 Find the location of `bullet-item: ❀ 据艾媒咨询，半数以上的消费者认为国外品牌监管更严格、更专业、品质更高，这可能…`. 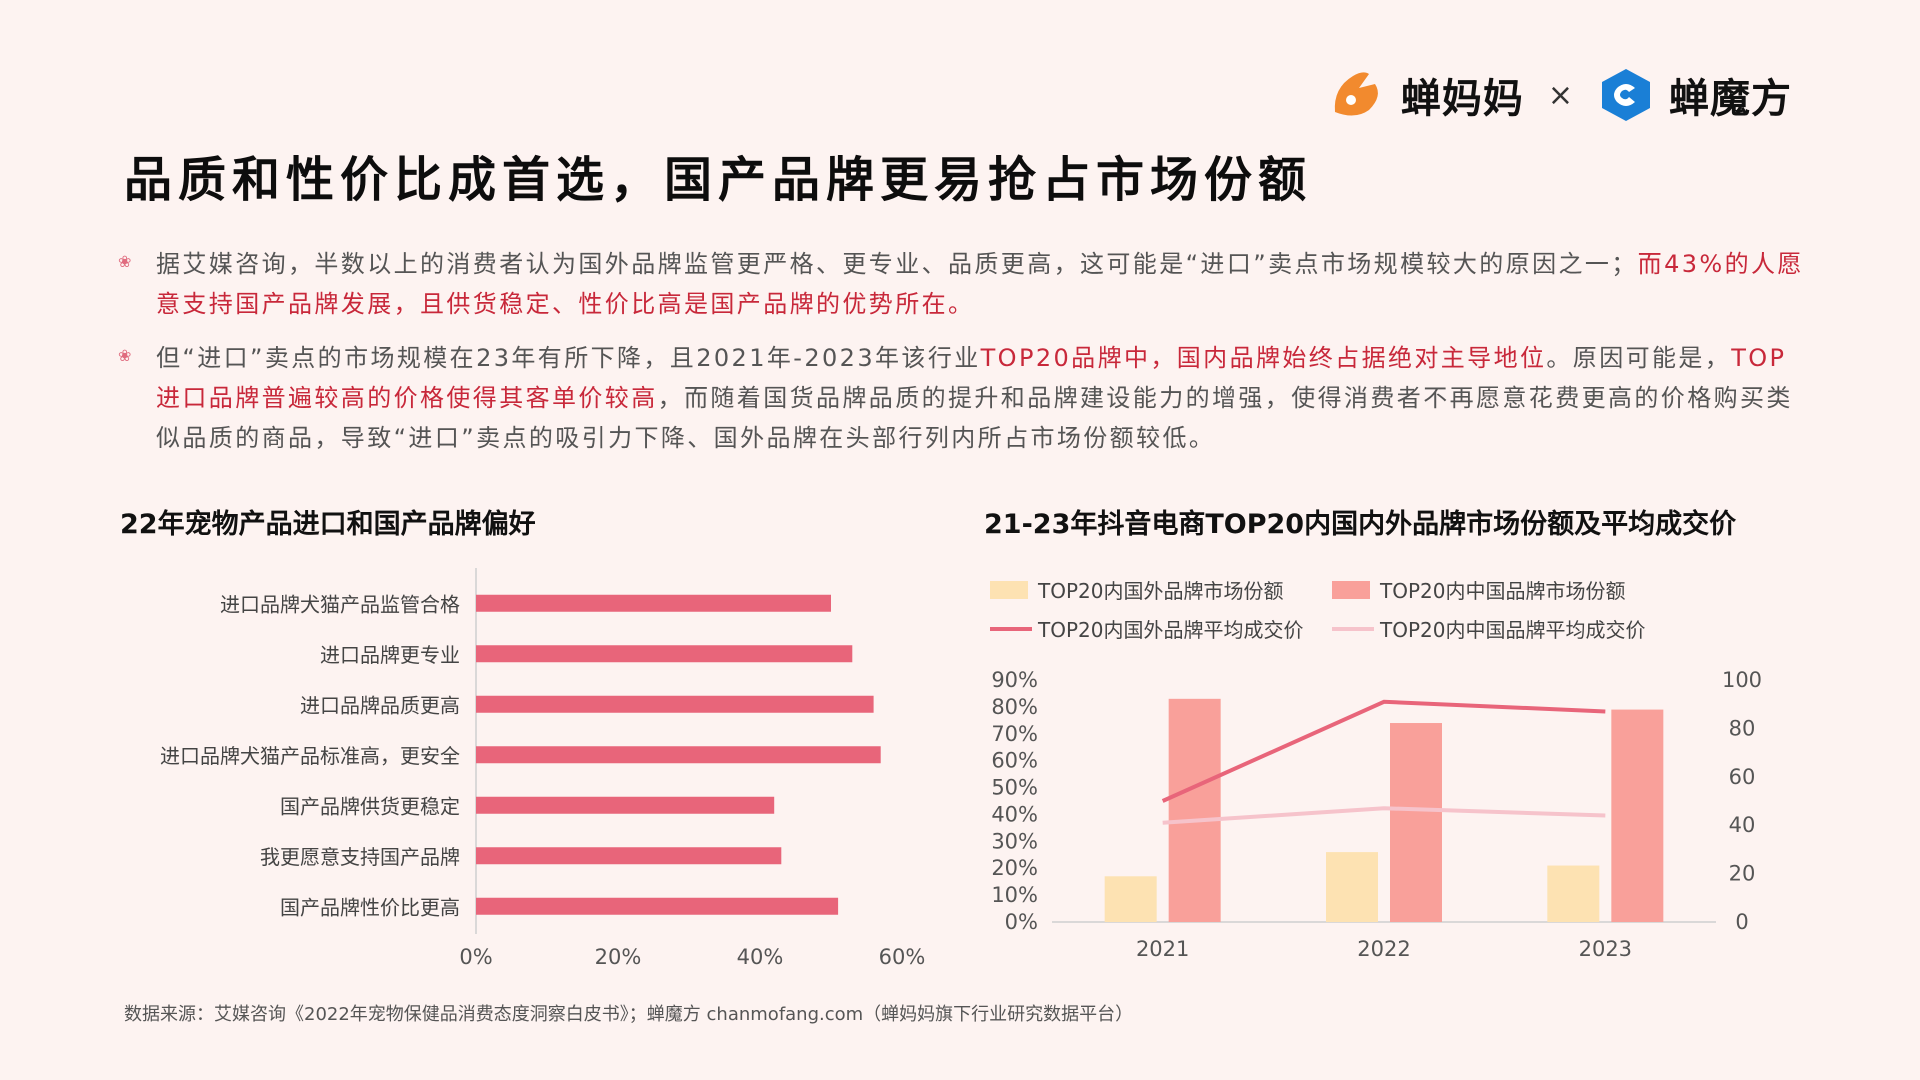

bullet-item: ❀ 据艾媒咨询，半数以上的消费者认为国外品牌监管更严格、更专业、品质更高，这可能… is located at coordinates (963, 284).